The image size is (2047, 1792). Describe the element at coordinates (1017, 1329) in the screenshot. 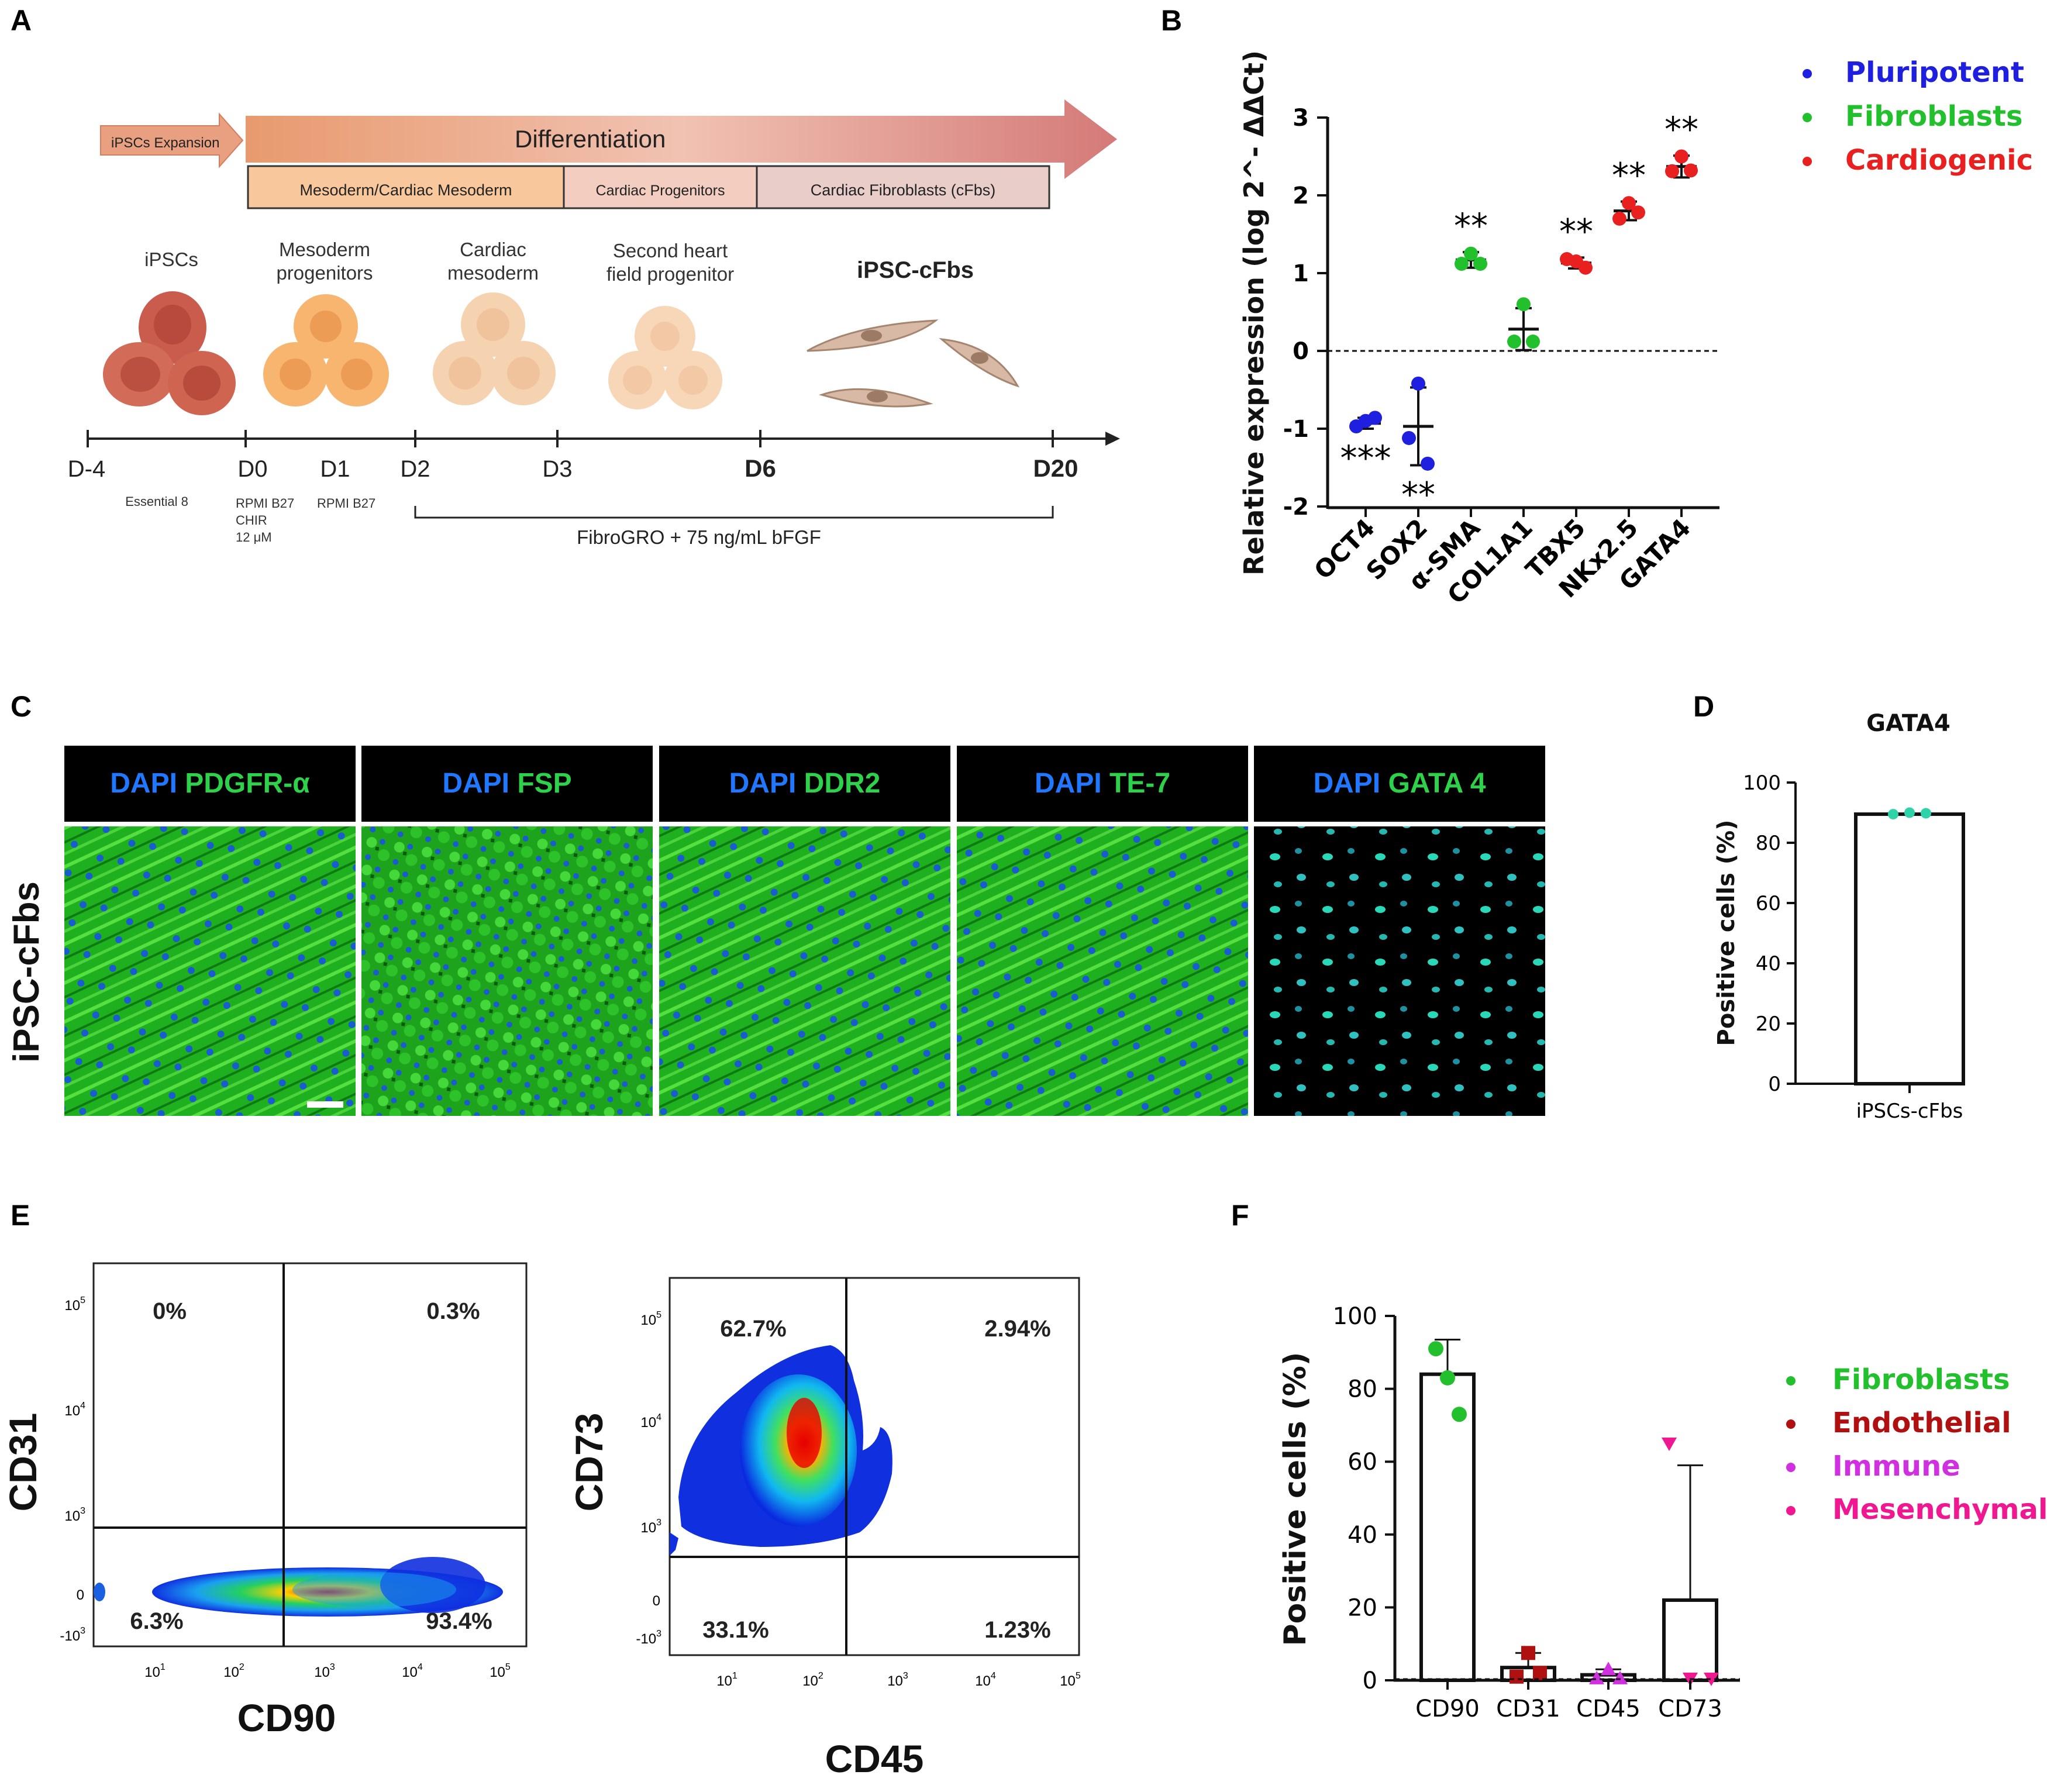

I see `q-ur-2: 2.94%` at that location.